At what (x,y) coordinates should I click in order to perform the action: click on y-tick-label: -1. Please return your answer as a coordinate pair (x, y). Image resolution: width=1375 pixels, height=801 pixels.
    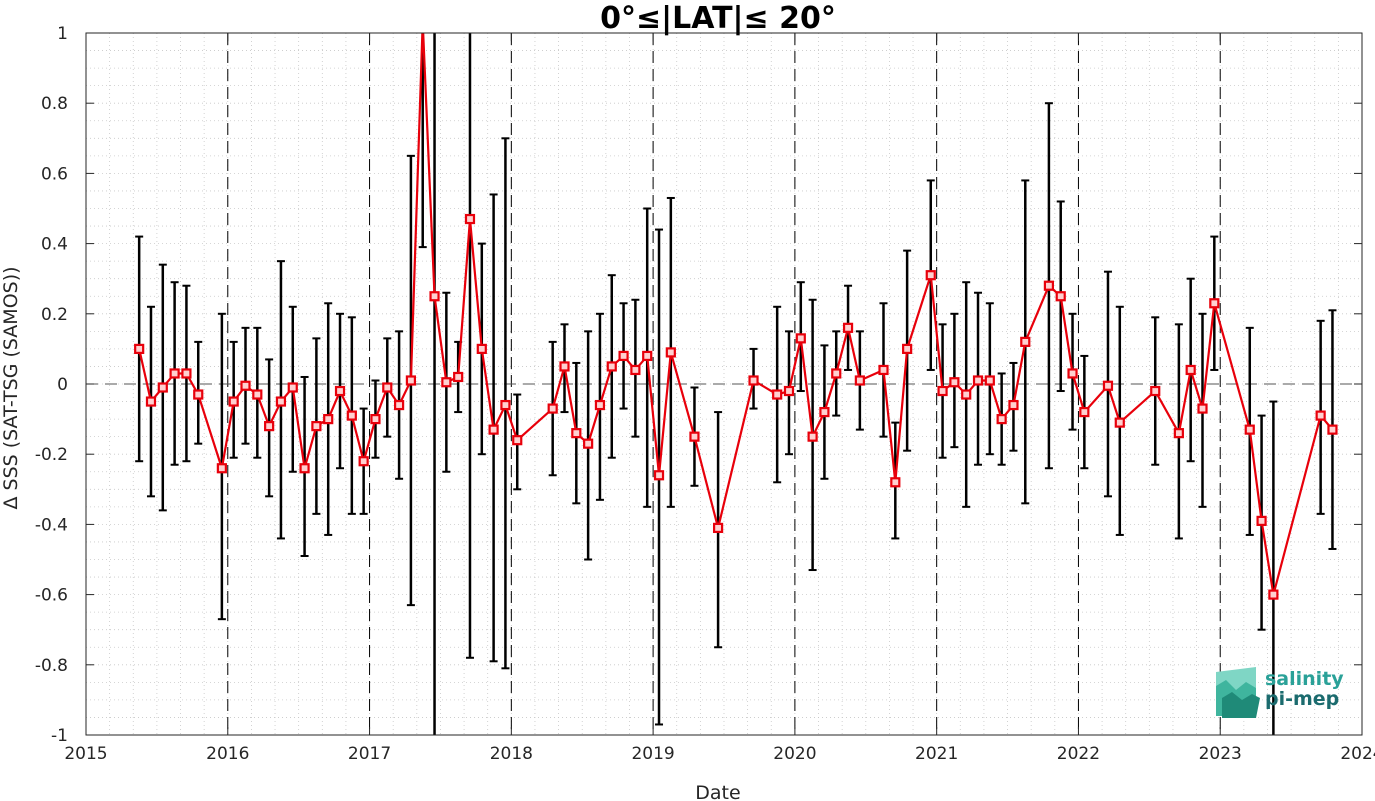
    Looking at the image, I should click on (59, 736).